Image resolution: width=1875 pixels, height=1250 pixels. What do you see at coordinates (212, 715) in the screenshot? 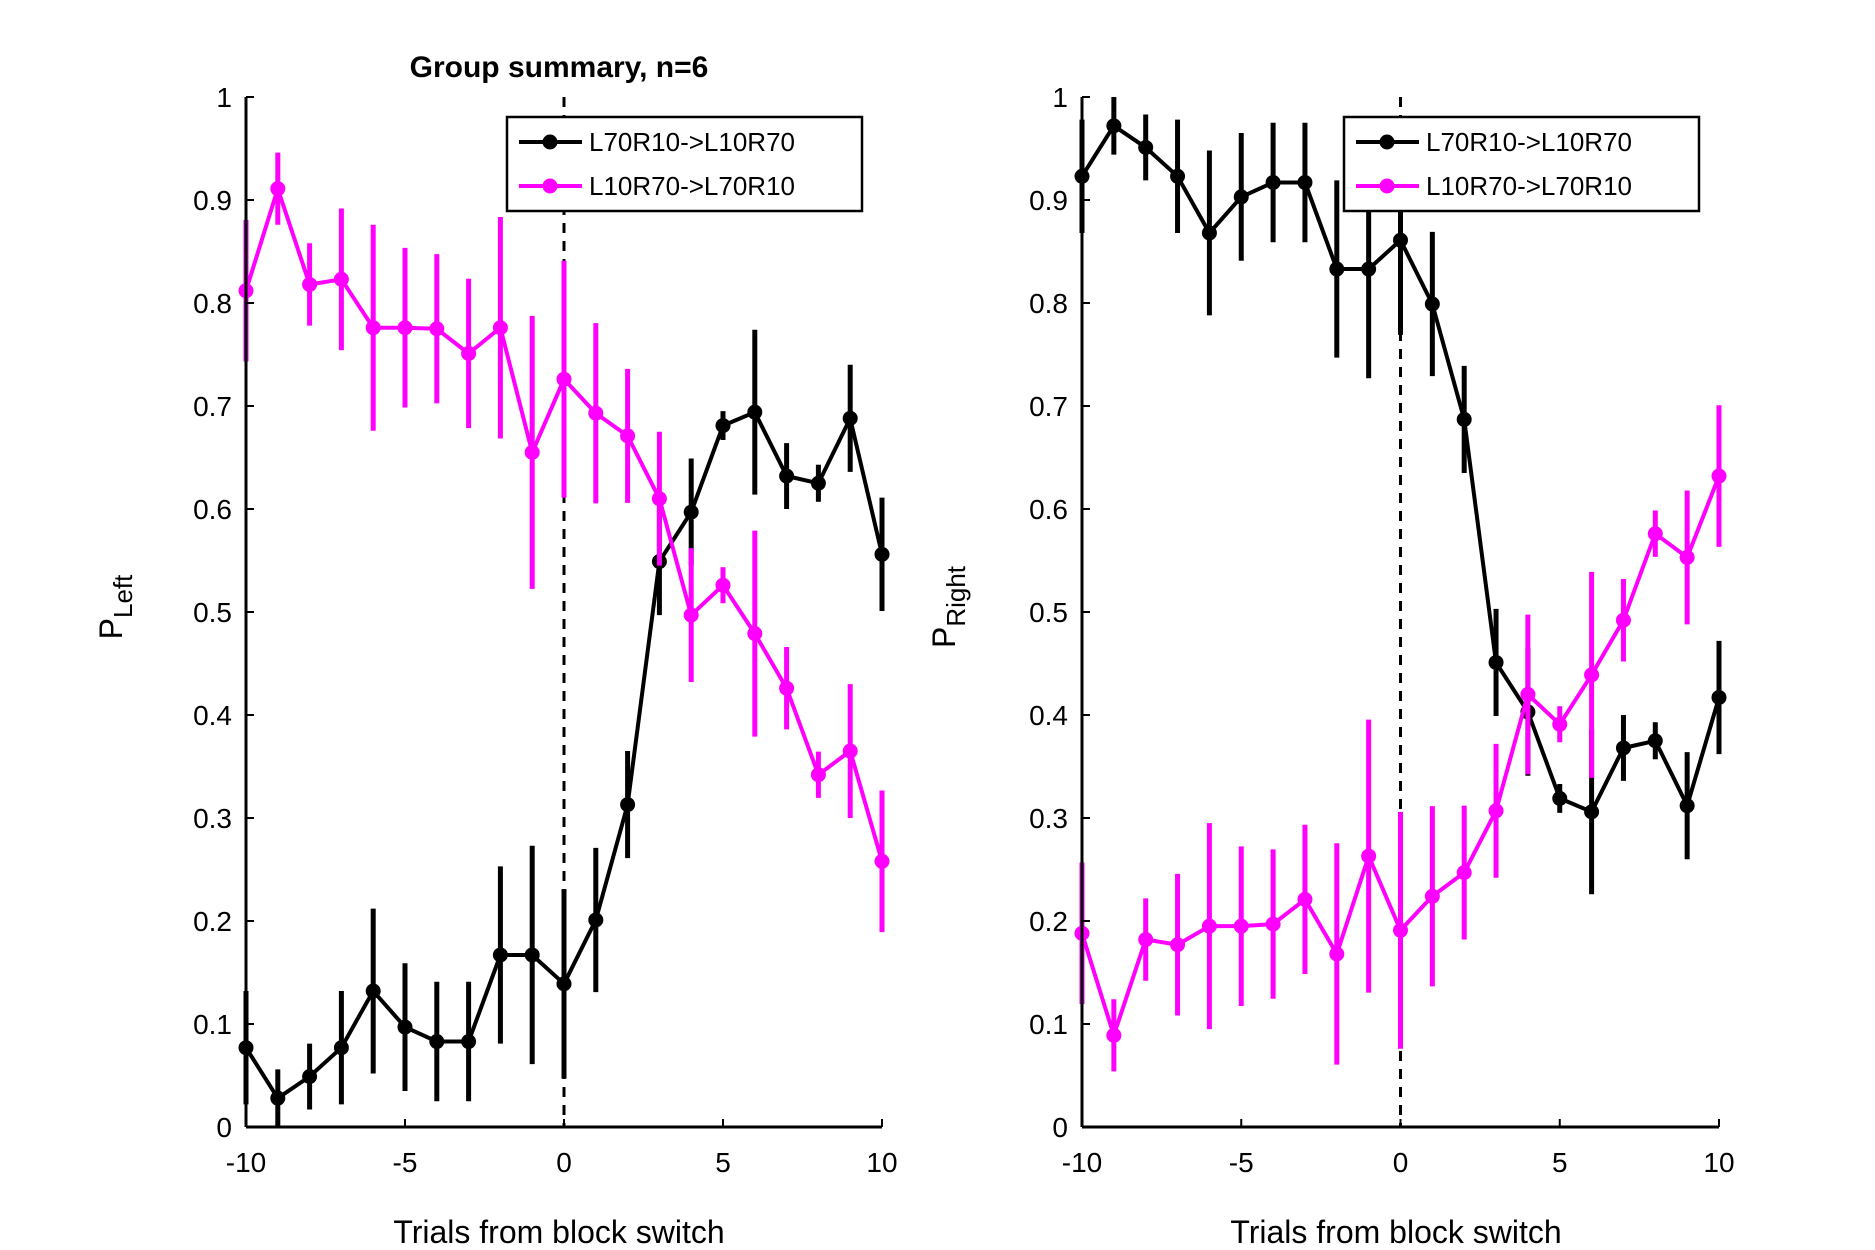
I see `left-y-tick-label: 0.4` at bounding box center [212, 715].